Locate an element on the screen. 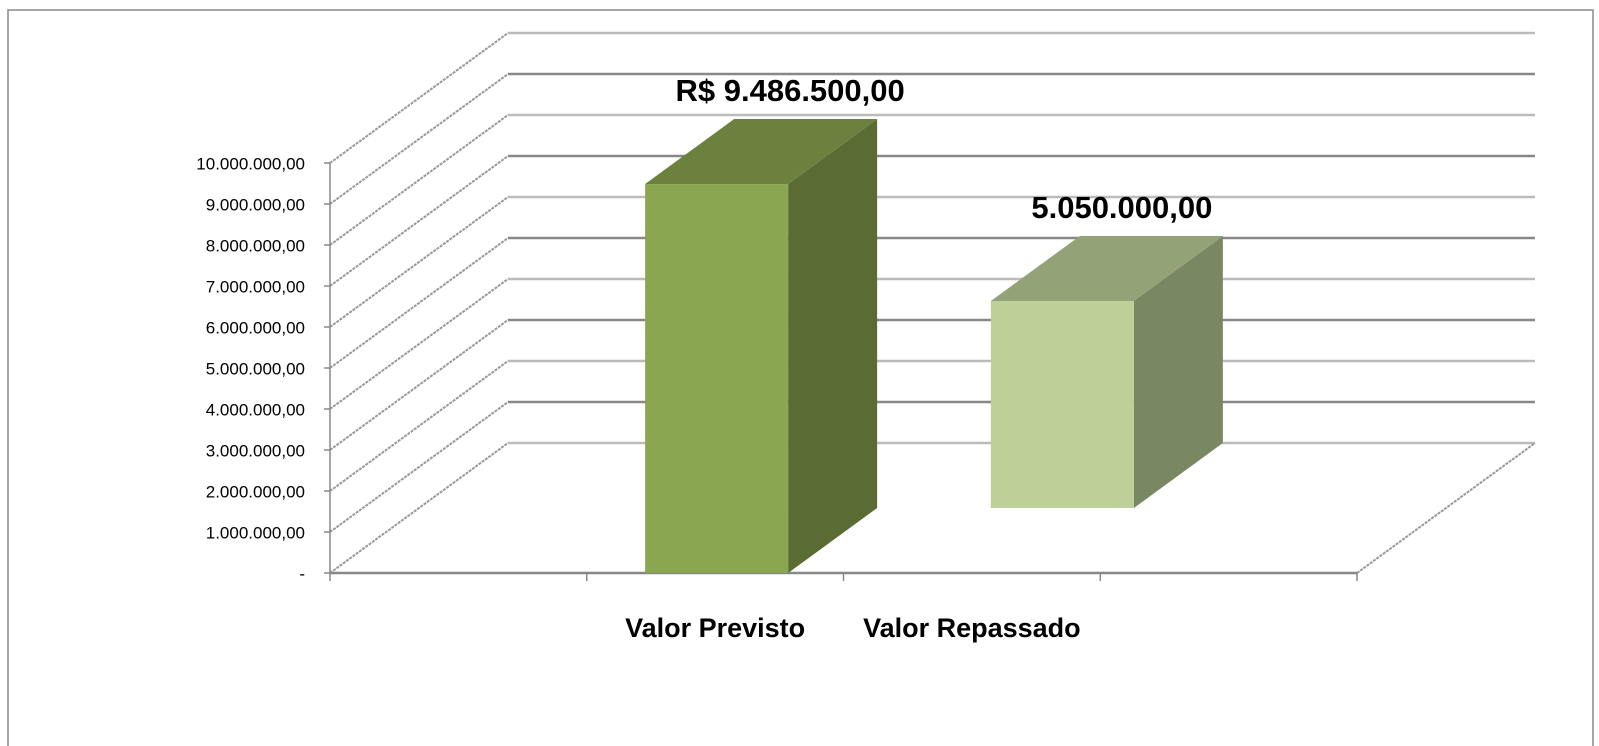 The height and width of the screenshot is (746, 1599). x-tick-label: Valor Repassado is located at coordinates (972, 628).